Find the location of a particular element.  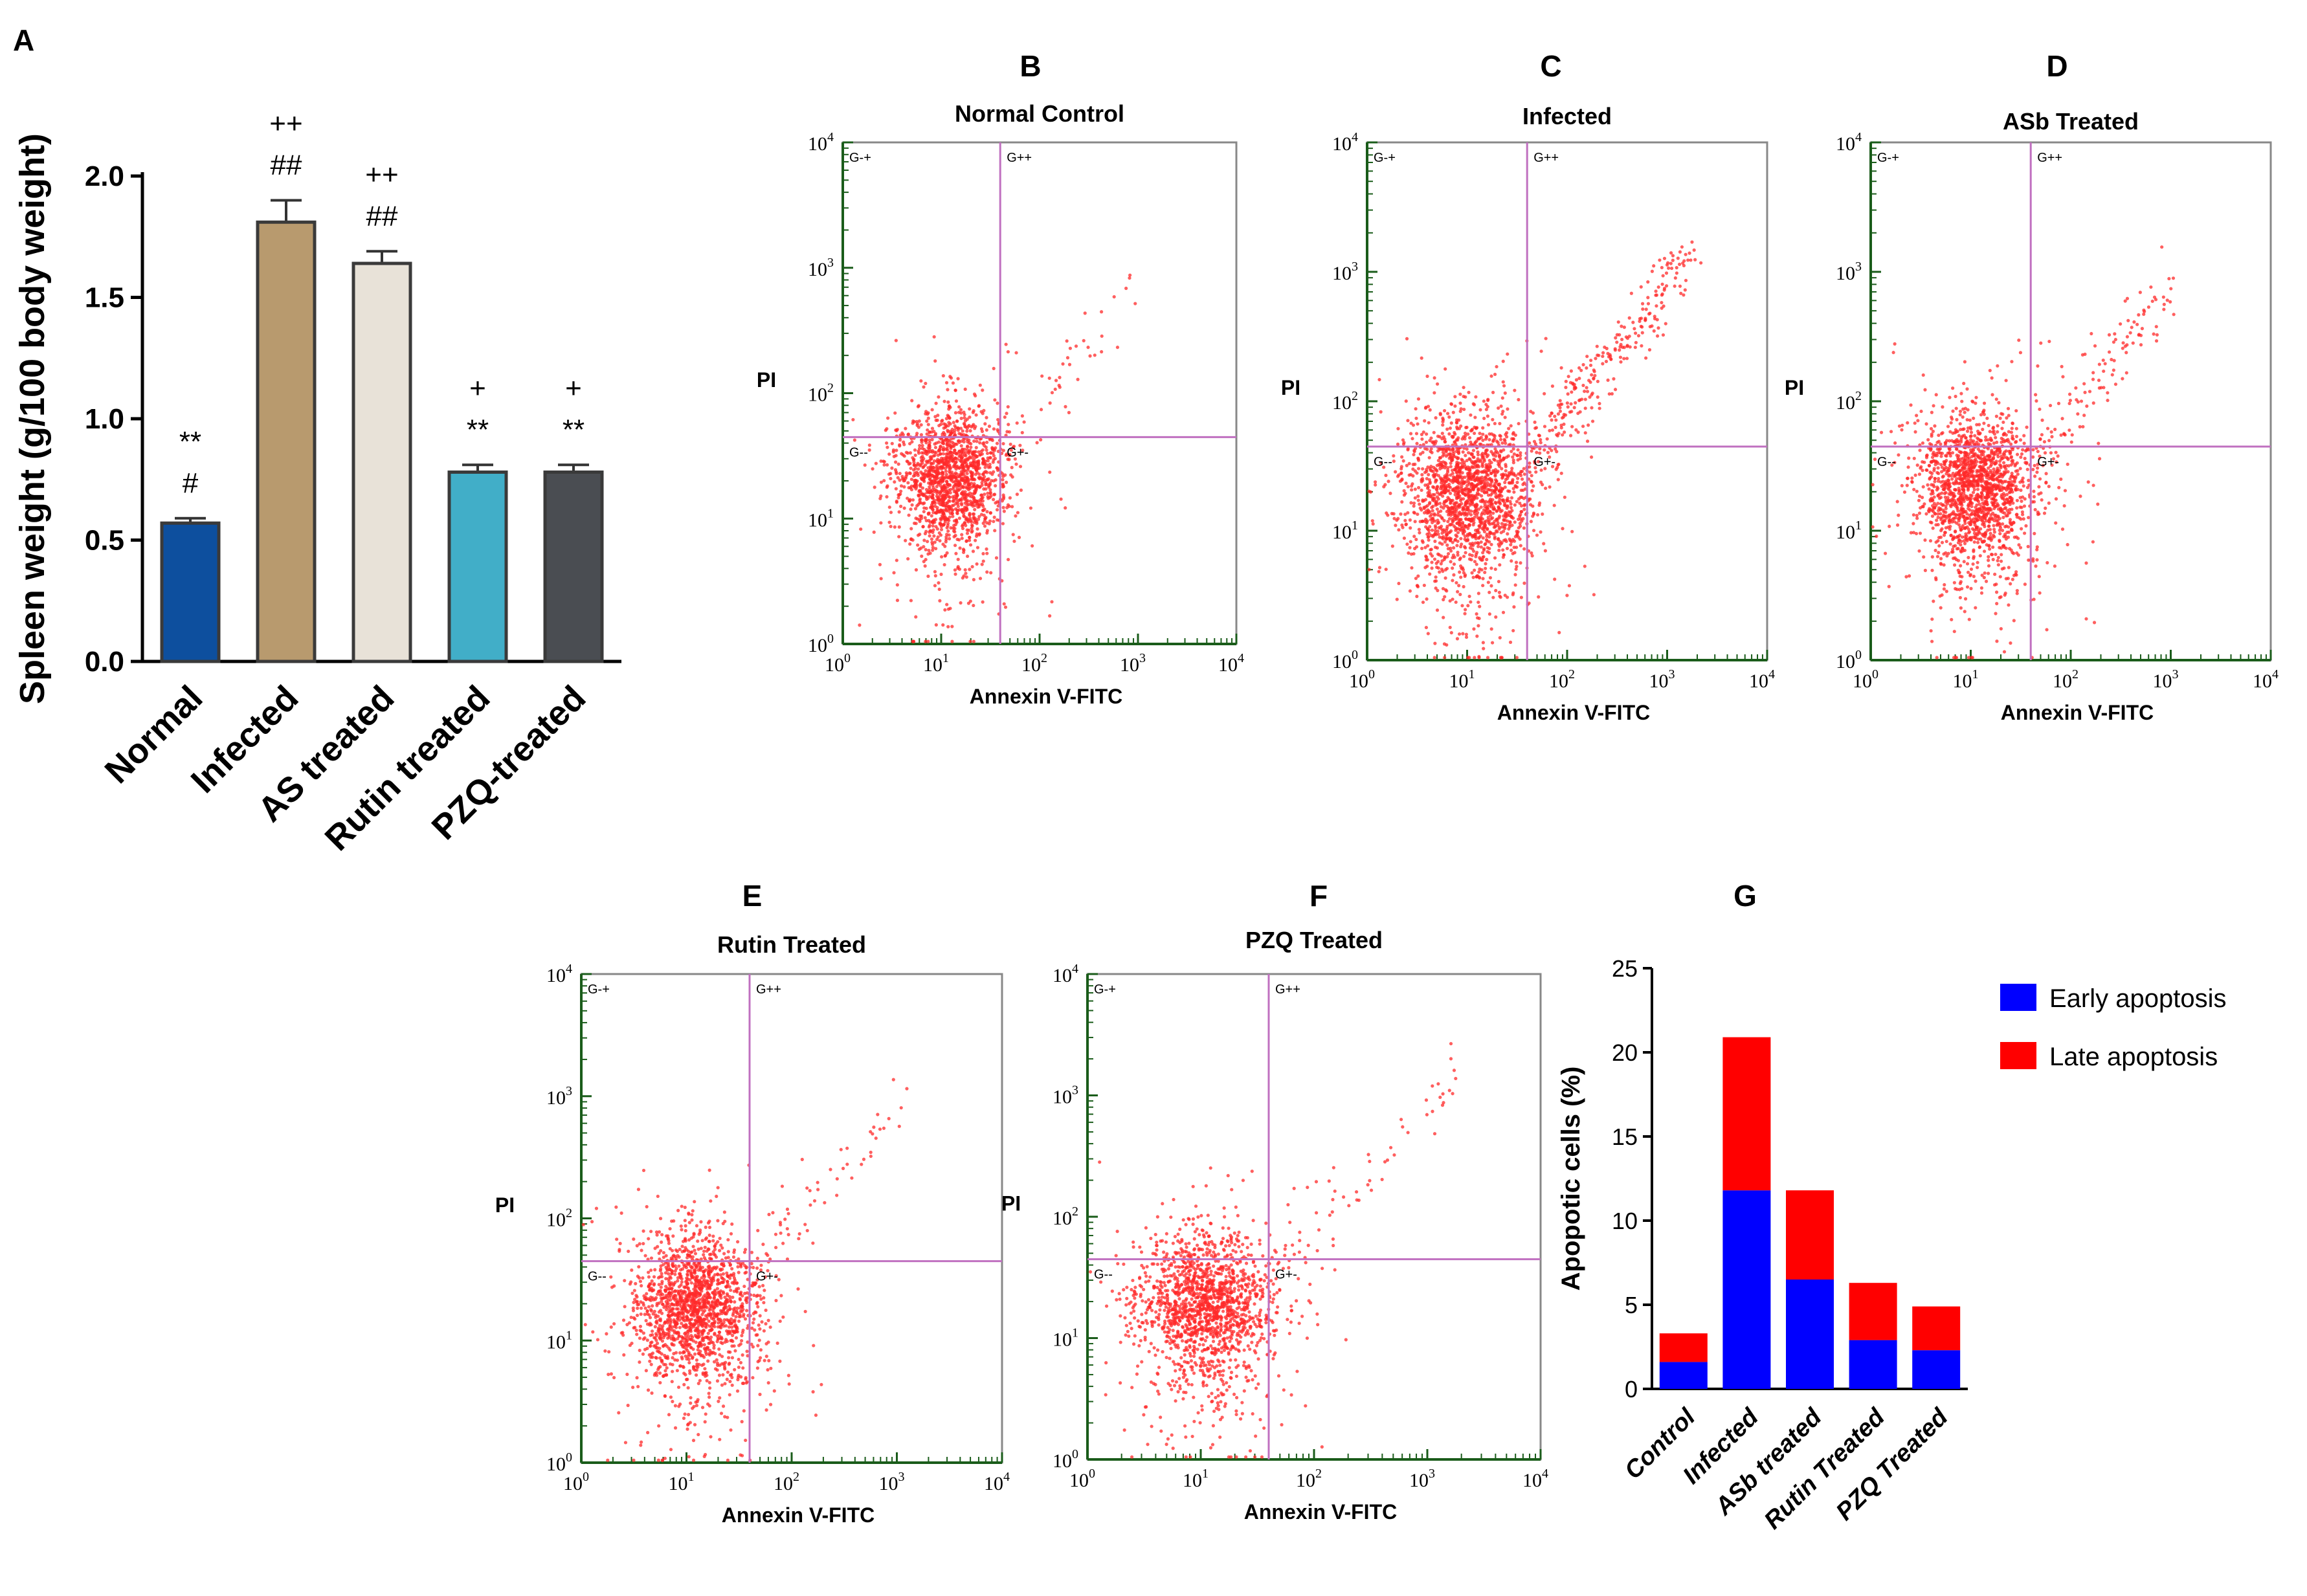

x-tick-exponent: 3 is located at coordinates (1142, 658).